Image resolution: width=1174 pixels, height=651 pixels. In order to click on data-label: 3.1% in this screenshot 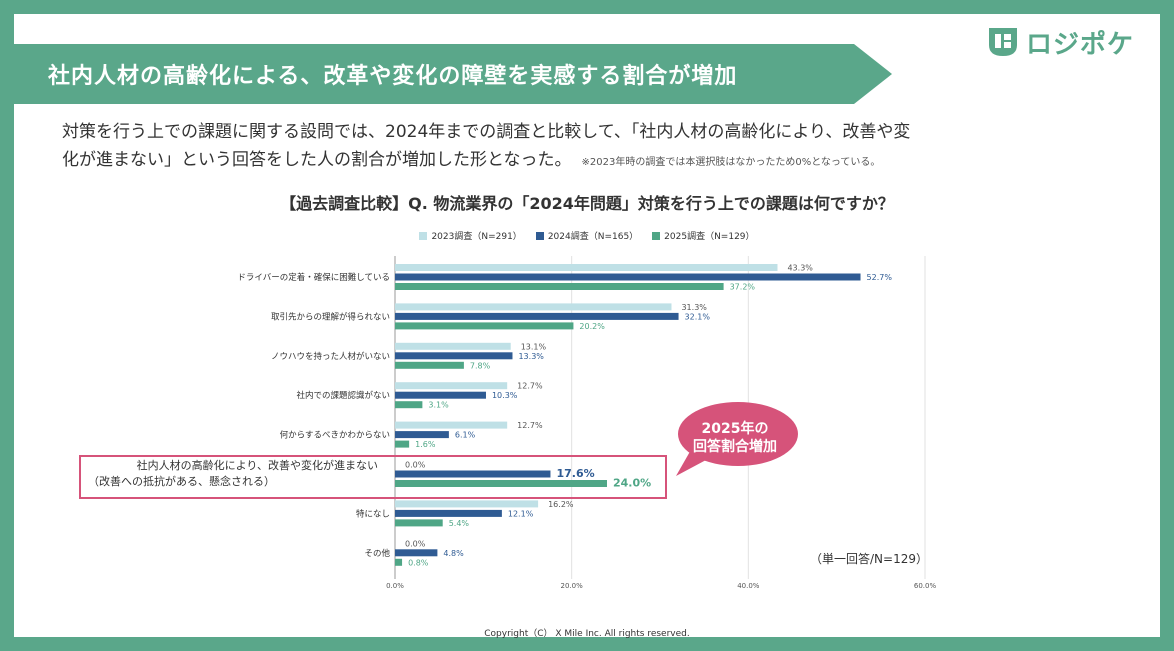, I will do `click(438, 405)`.